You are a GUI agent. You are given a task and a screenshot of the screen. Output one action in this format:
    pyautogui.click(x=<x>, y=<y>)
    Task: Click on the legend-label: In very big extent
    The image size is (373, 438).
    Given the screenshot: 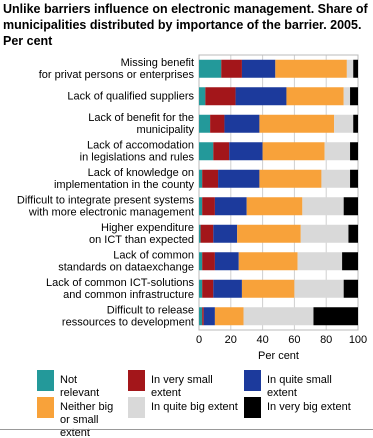 What is the action you would take?
    pyautogui.click(x=309, y=407)
    